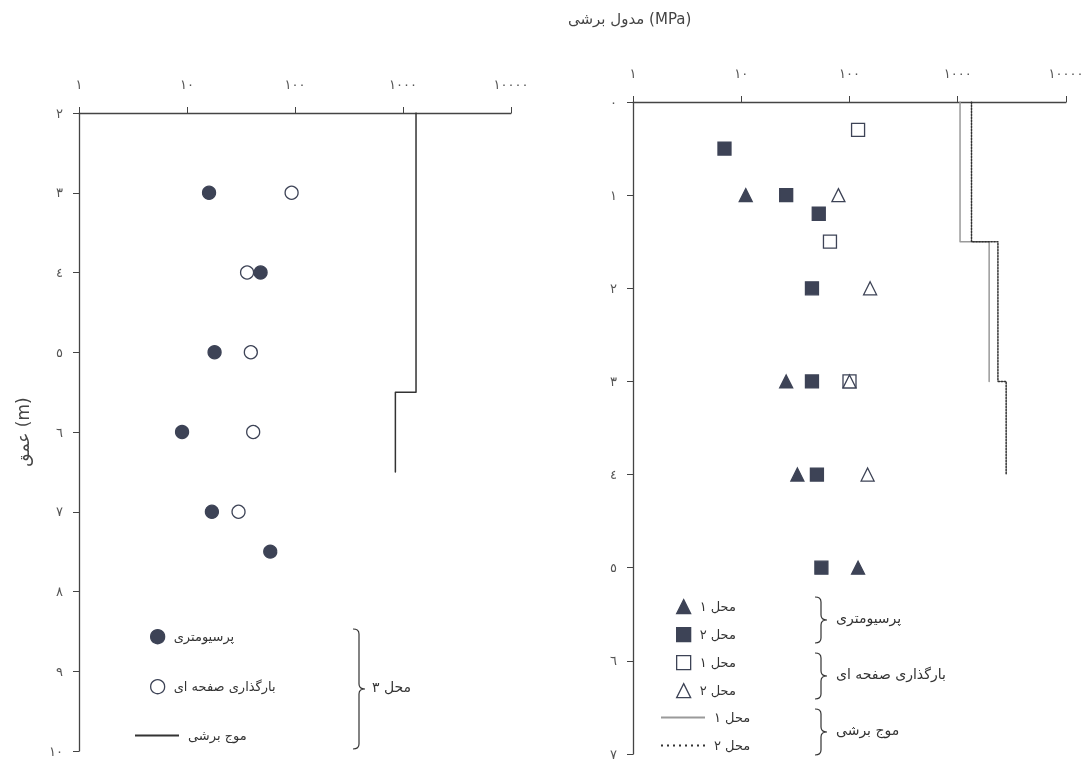  What do you see at coordinates (868, 730) in the screenshot?
I see `annotation: موج برشی` at bounding box center [868, 730].